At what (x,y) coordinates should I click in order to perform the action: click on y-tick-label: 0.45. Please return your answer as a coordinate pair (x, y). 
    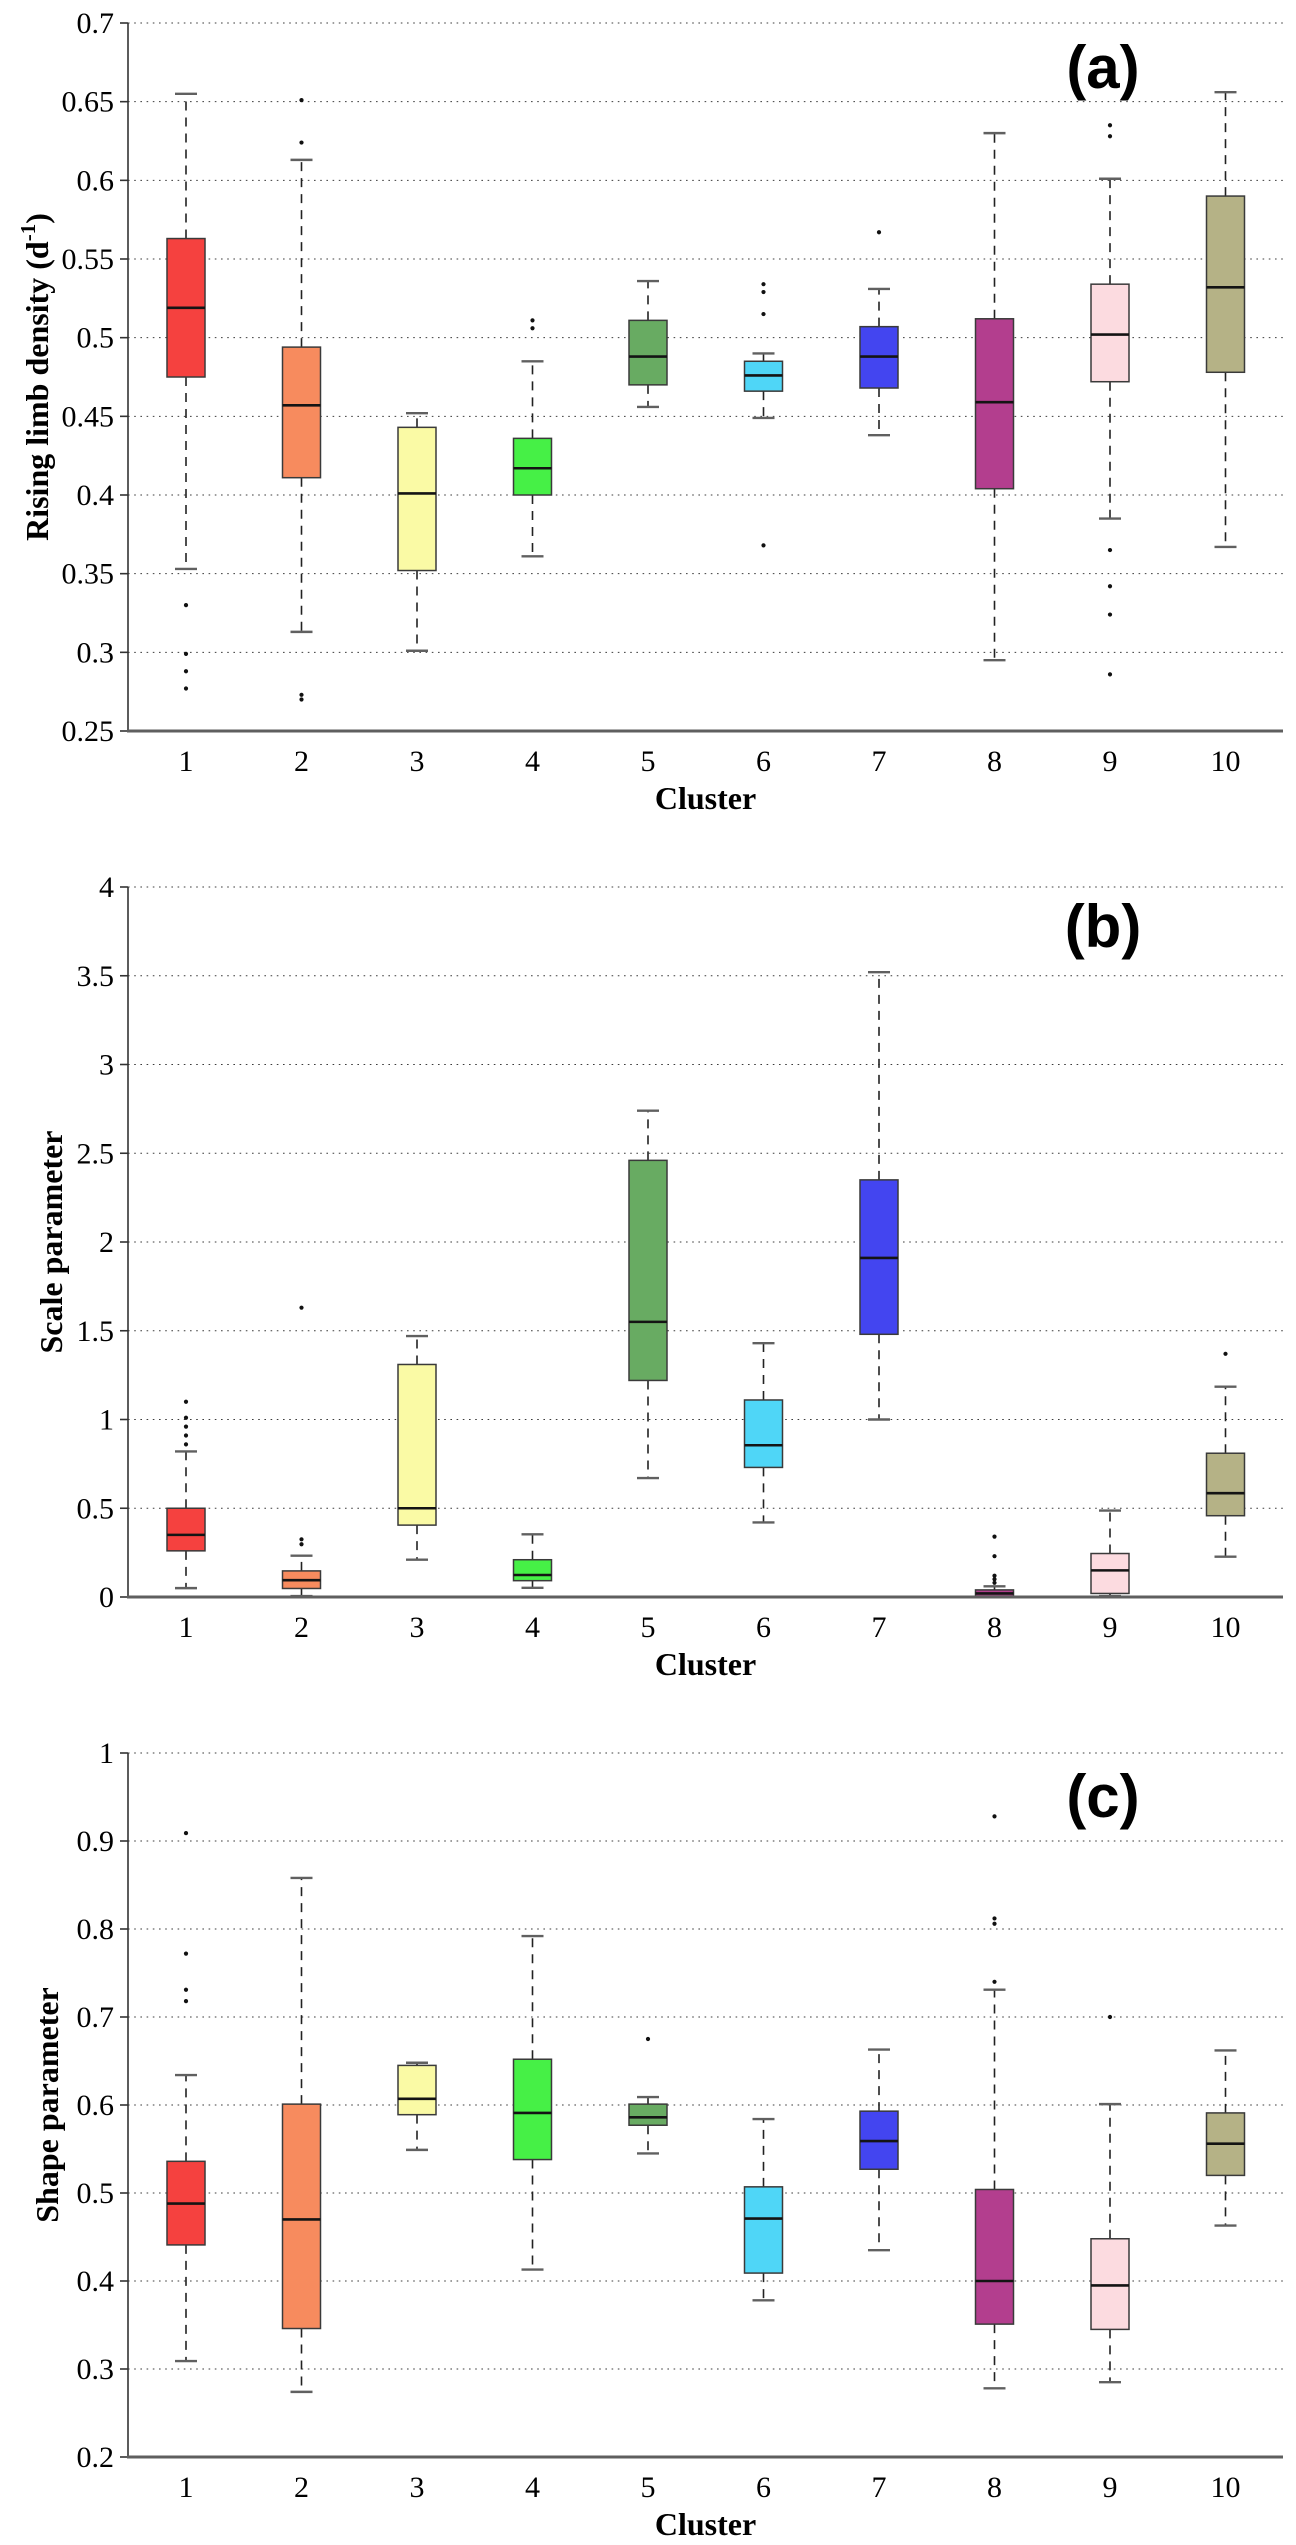
    Looking at the image, I should click on (88, 416).